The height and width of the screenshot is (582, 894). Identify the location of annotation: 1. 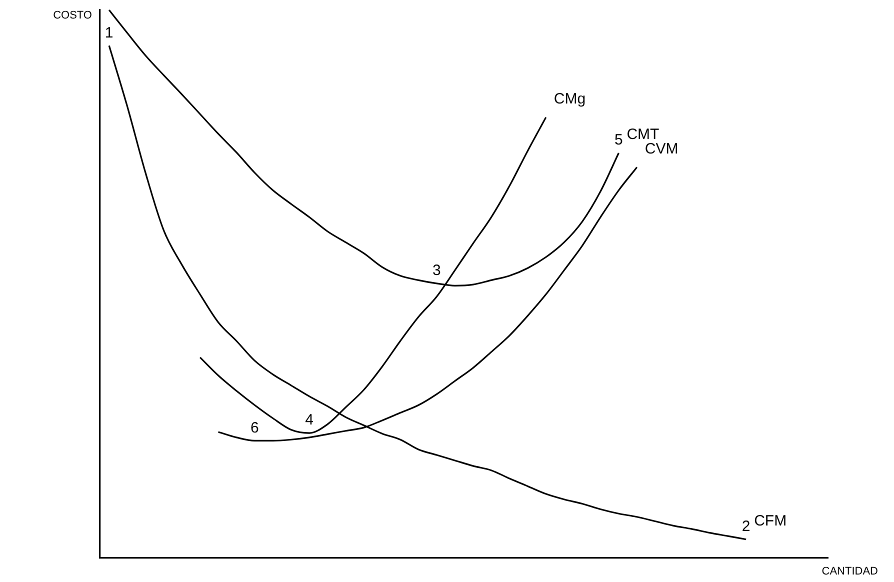
(109, 33).